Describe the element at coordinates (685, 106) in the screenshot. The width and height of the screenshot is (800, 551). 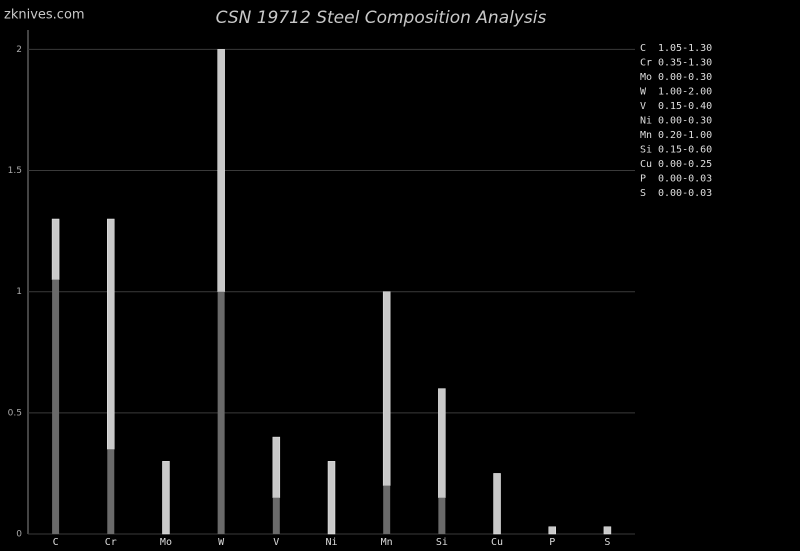
I see `legend-range: 0.15-0.40` at that location.